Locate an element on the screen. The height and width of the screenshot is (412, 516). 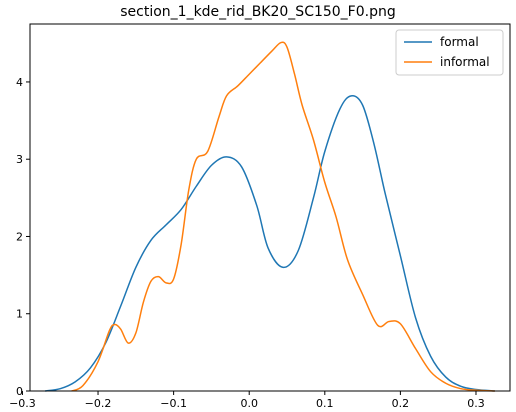
y-tick-label: 2 is located at coordinates (19, 236).